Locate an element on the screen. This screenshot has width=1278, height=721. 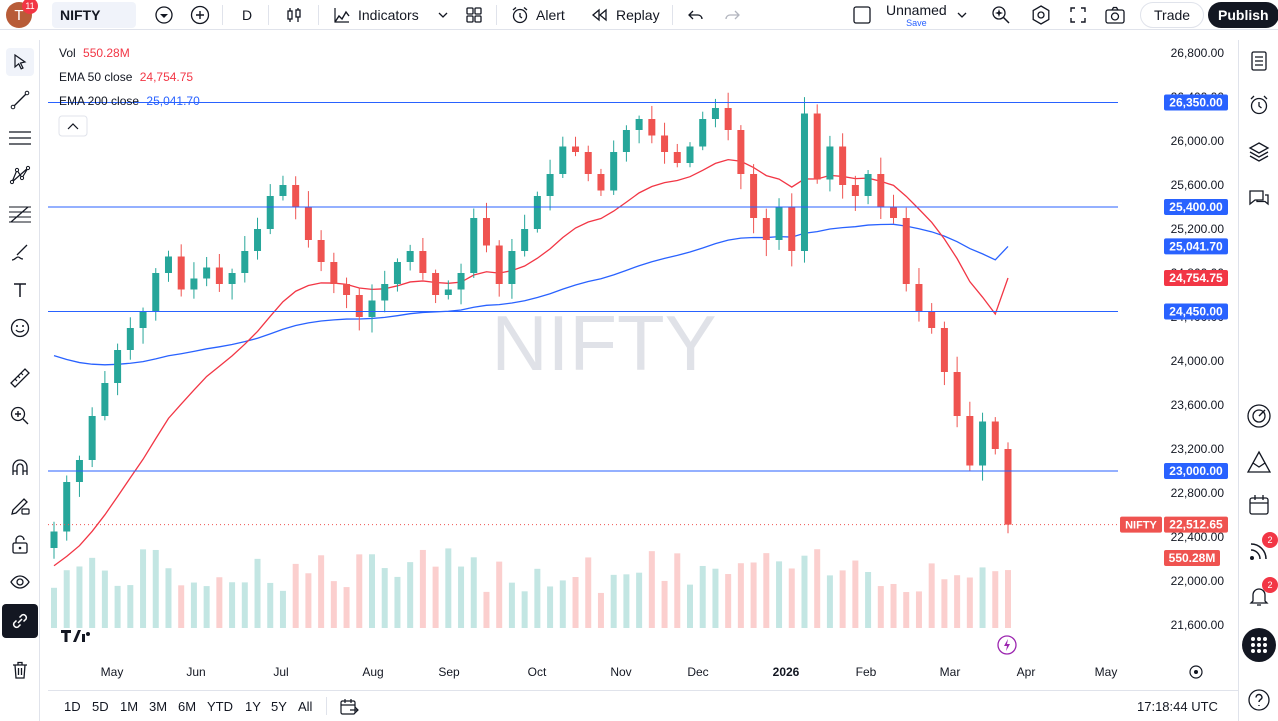
layouts-button is located at coordinates (474, 15).